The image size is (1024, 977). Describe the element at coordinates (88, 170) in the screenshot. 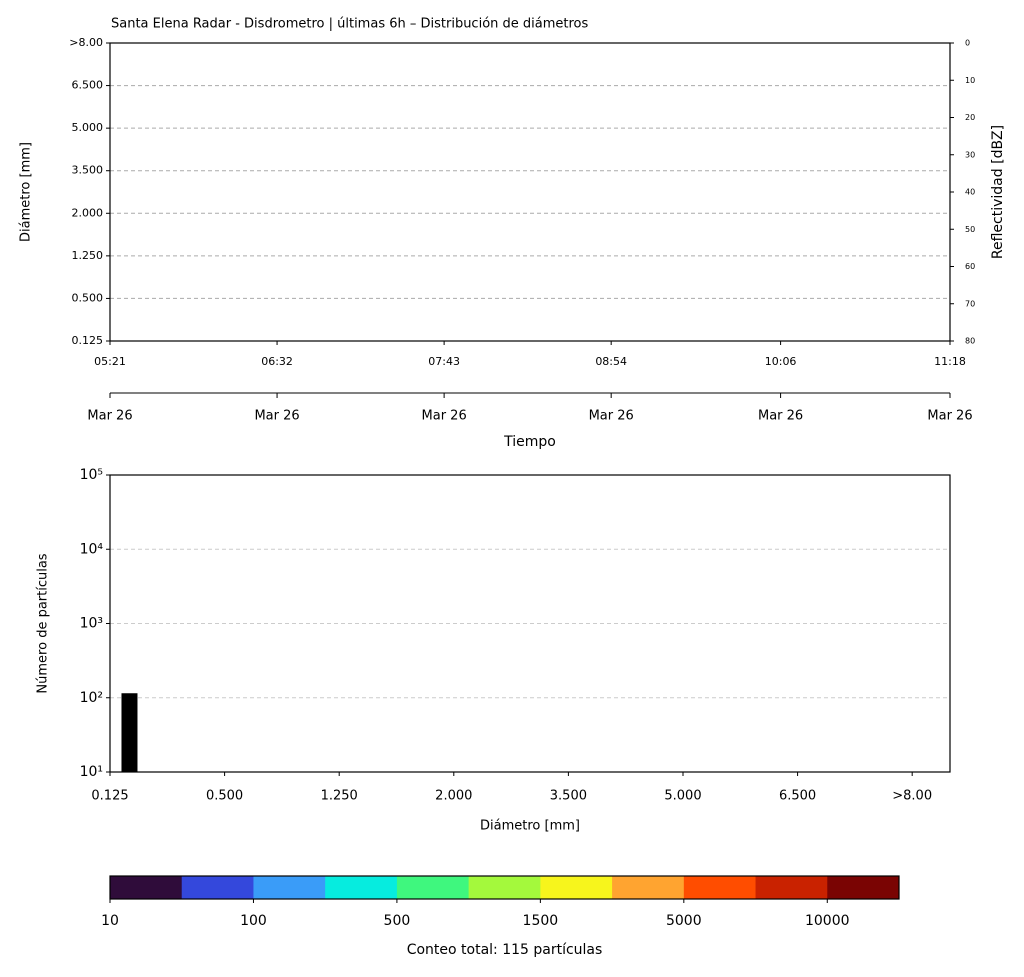

I see `y-tick-label: 3.500` at that location.